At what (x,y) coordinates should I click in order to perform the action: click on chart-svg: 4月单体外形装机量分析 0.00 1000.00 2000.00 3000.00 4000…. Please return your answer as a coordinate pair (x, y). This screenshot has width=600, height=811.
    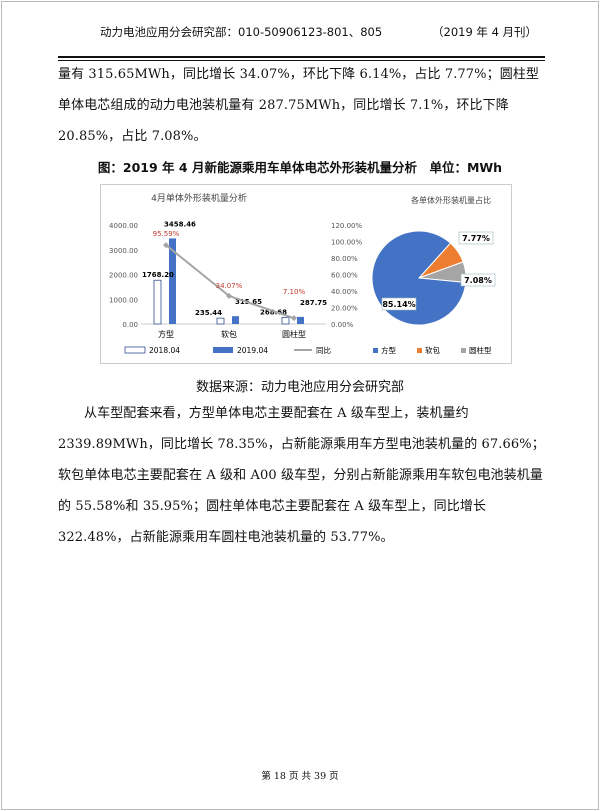
    Looking at the image, I should click on (302, 273).